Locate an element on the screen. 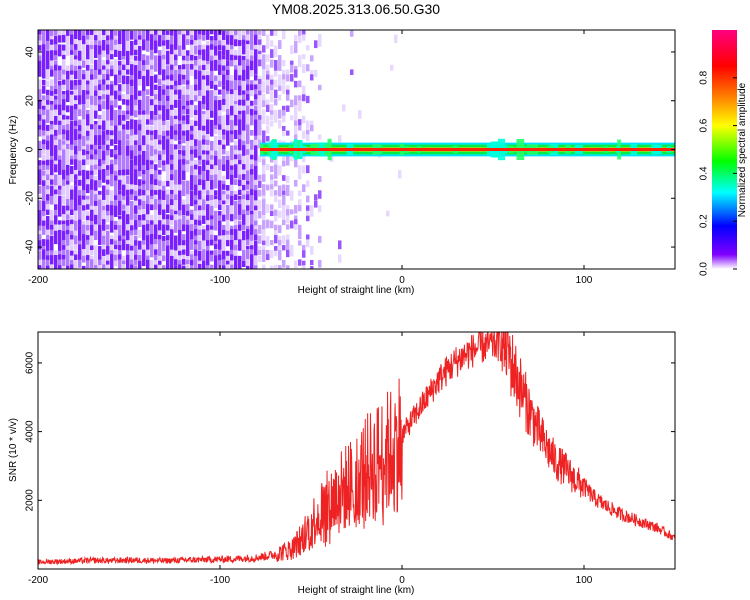 This screenshot has height=600, width=750. snr-x-tick-label: -100 is located at coordinates (220, 580).